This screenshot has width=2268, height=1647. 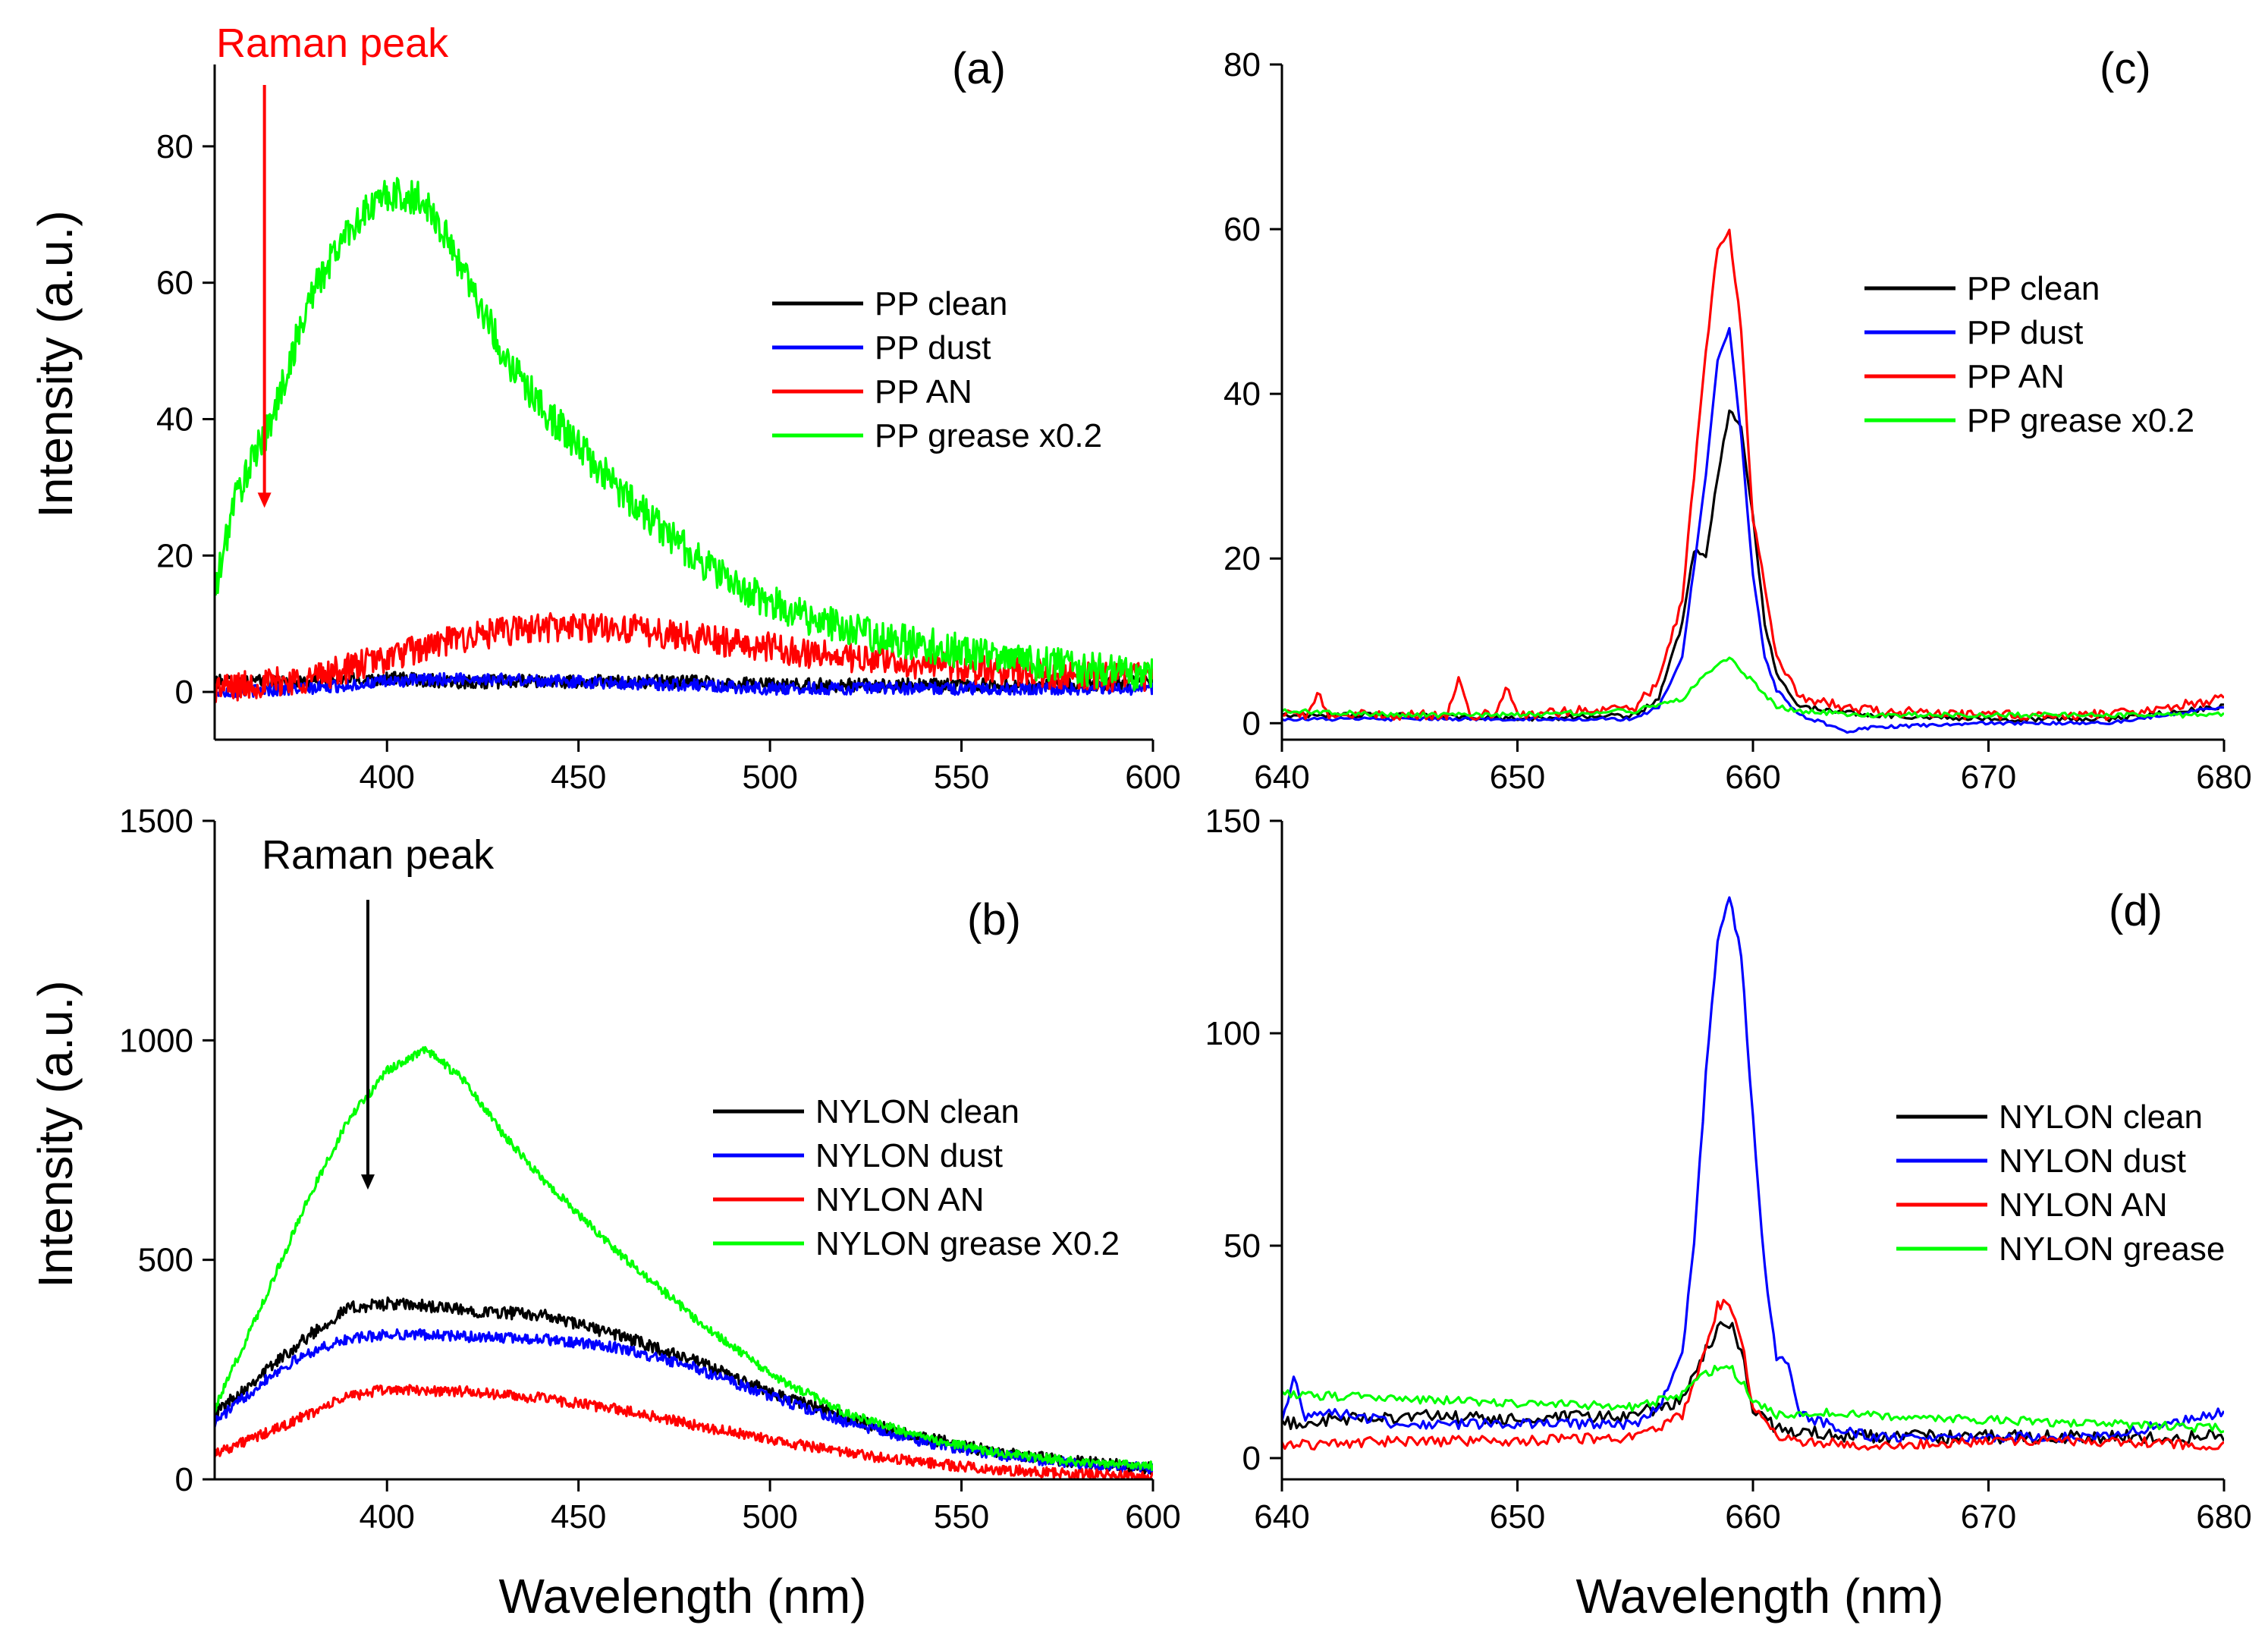 What do you see at coordinates (994, 920) in the screenshot?
I see `panel-label: (b)` at bounding box center [994, 920].